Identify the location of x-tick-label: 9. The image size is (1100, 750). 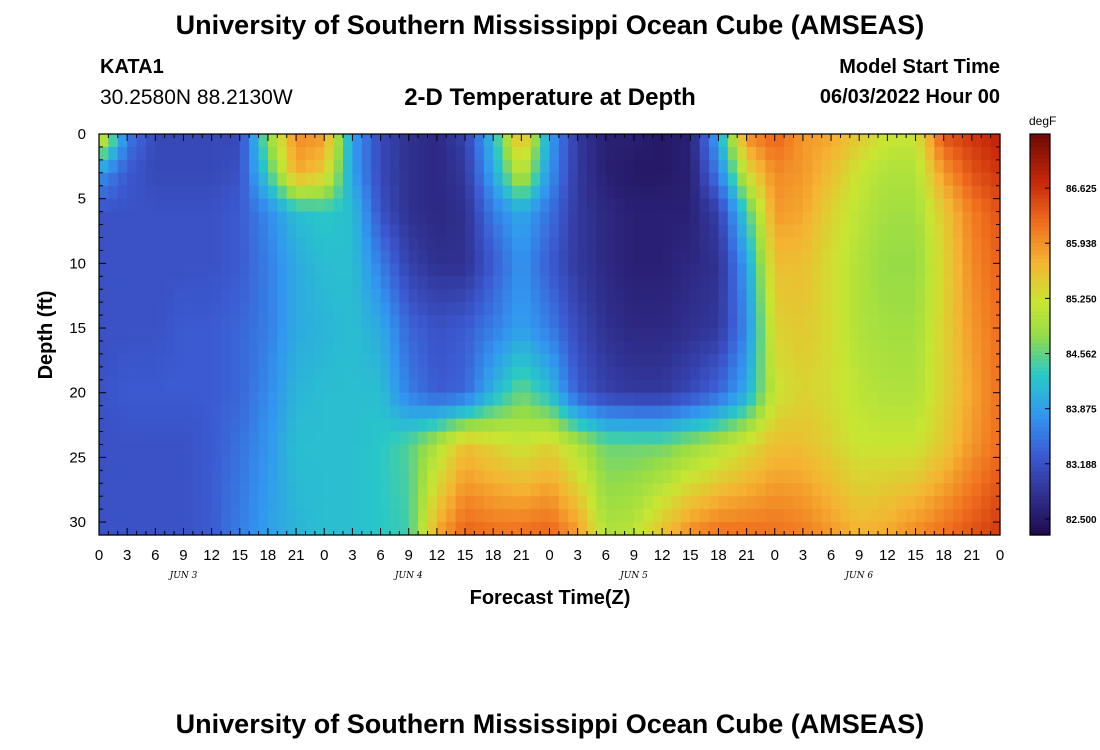
(183, 555).